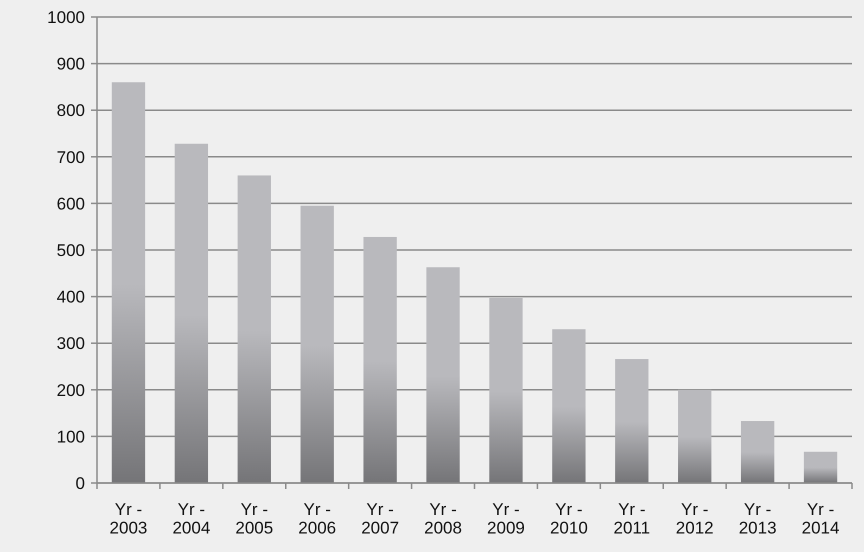  Describe the element at coordinates (191, 519) in the screenshot. I see `x-tick-label: Yr - 2004` at that location.